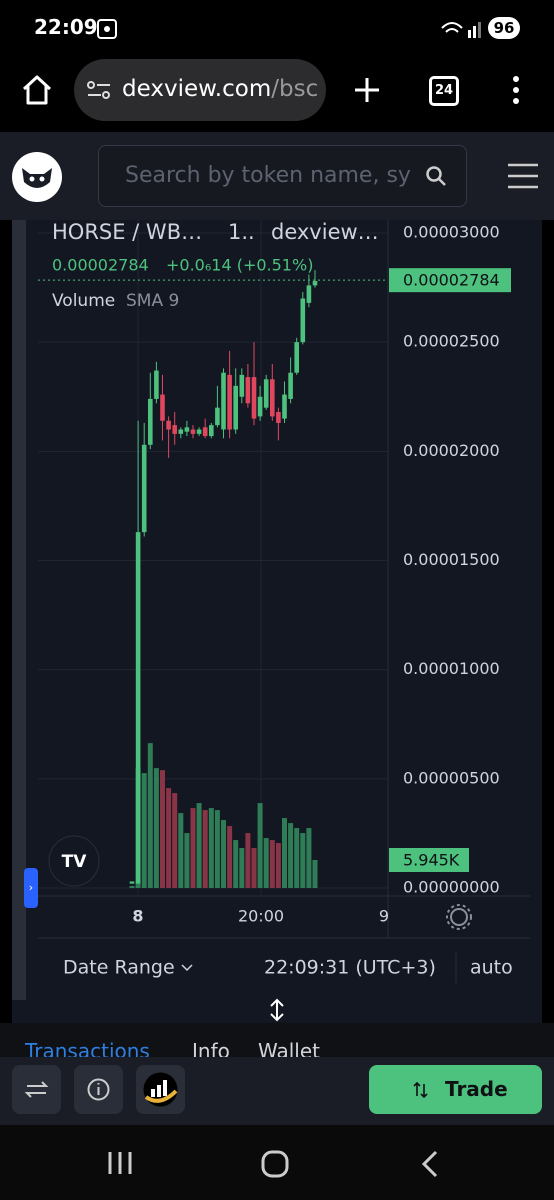  What do you see at coordinates (119, 968) in the screenshot?
I see `date-range: Date Range` at bounding box center [119, 968].